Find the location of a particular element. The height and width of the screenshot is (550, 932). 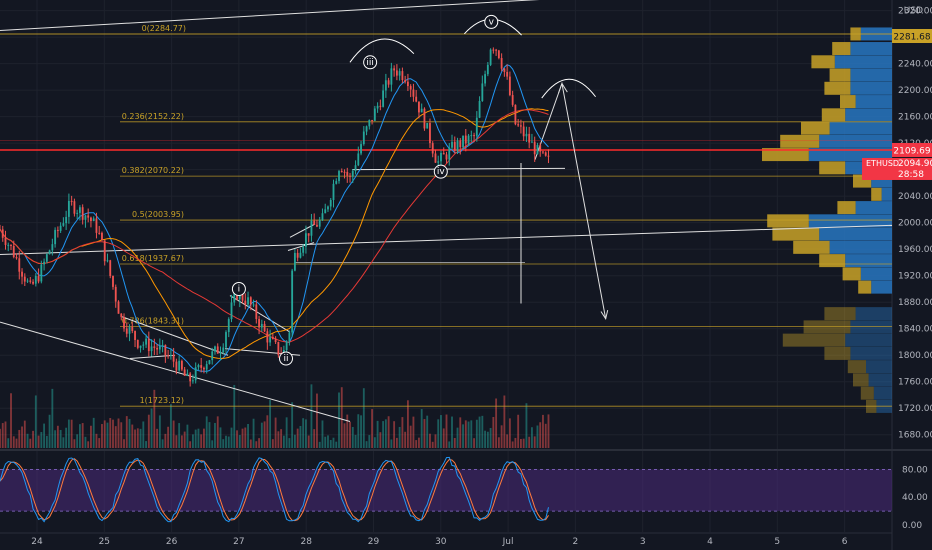

wave-label: iii is located at coordinates (370, 63).